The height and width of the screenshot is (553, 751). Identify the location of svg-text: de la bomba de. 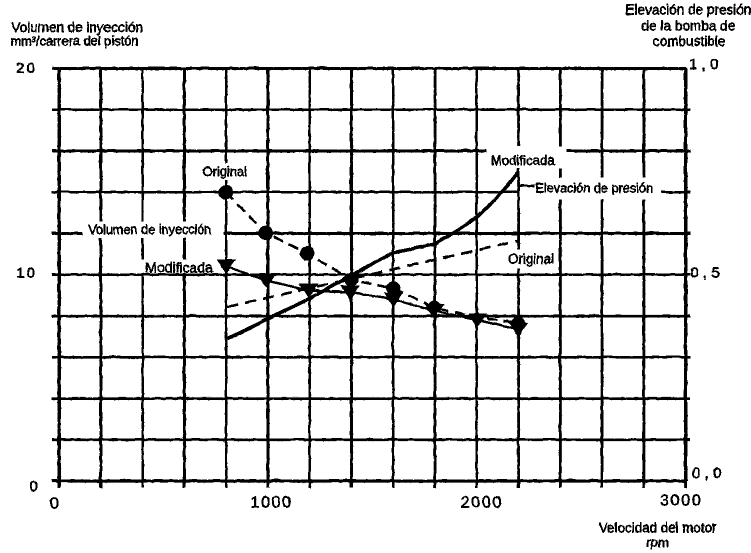
(688, 25).